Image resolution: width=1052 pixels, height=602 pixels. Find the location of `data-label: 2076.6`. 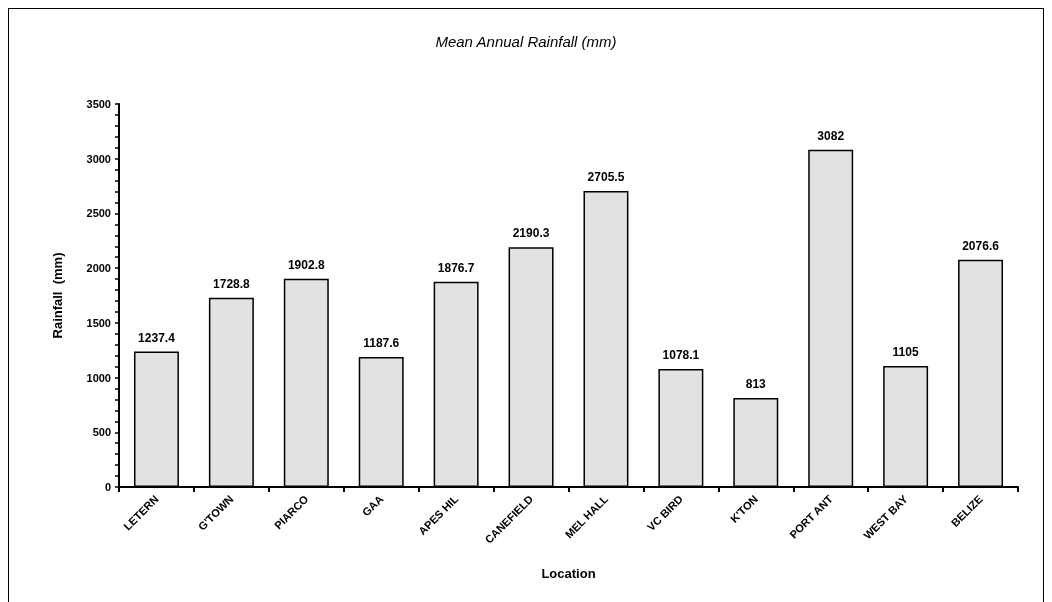

data-label: 2076.6 is located at coordinates (981, 245).